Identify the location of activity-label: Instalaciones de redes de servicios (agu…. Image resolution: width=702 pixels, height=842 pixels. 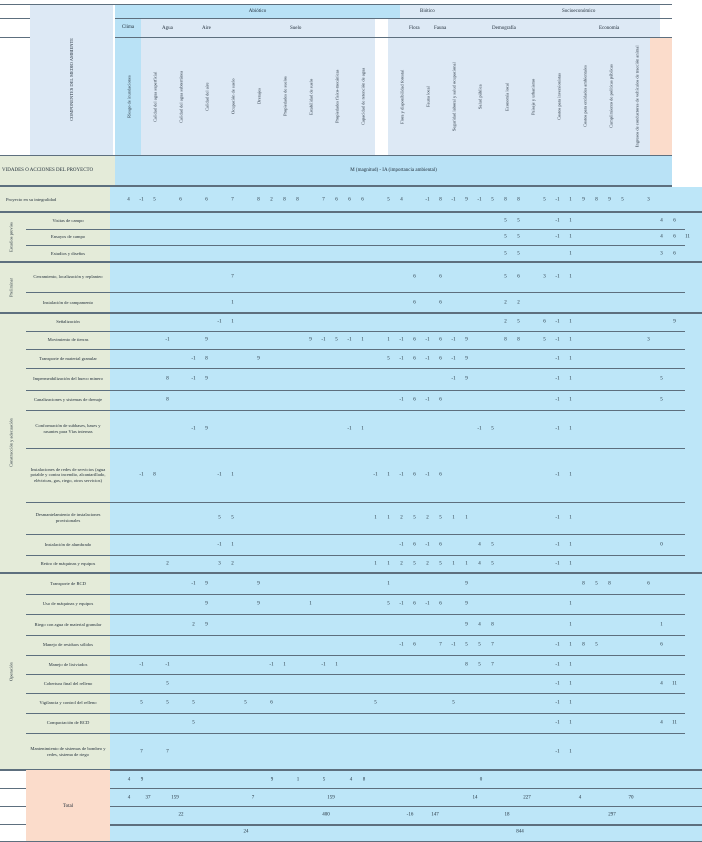
(68, 474).